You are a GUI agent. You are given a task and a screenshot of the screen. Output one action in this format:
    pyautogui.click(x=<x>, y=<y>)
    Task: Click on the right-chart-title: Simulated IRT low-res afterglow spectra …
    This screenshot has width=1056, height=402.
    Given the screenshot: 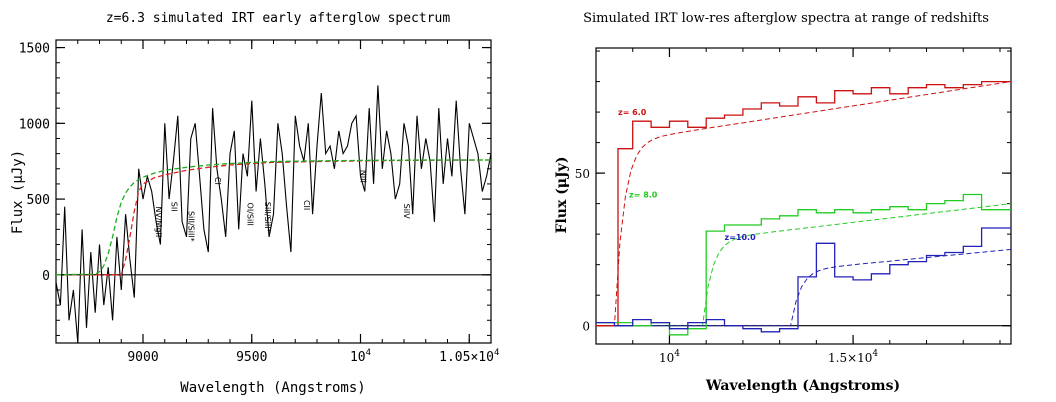 What is the action you would take?
    pyautogui.click(x=786, y=18)
    